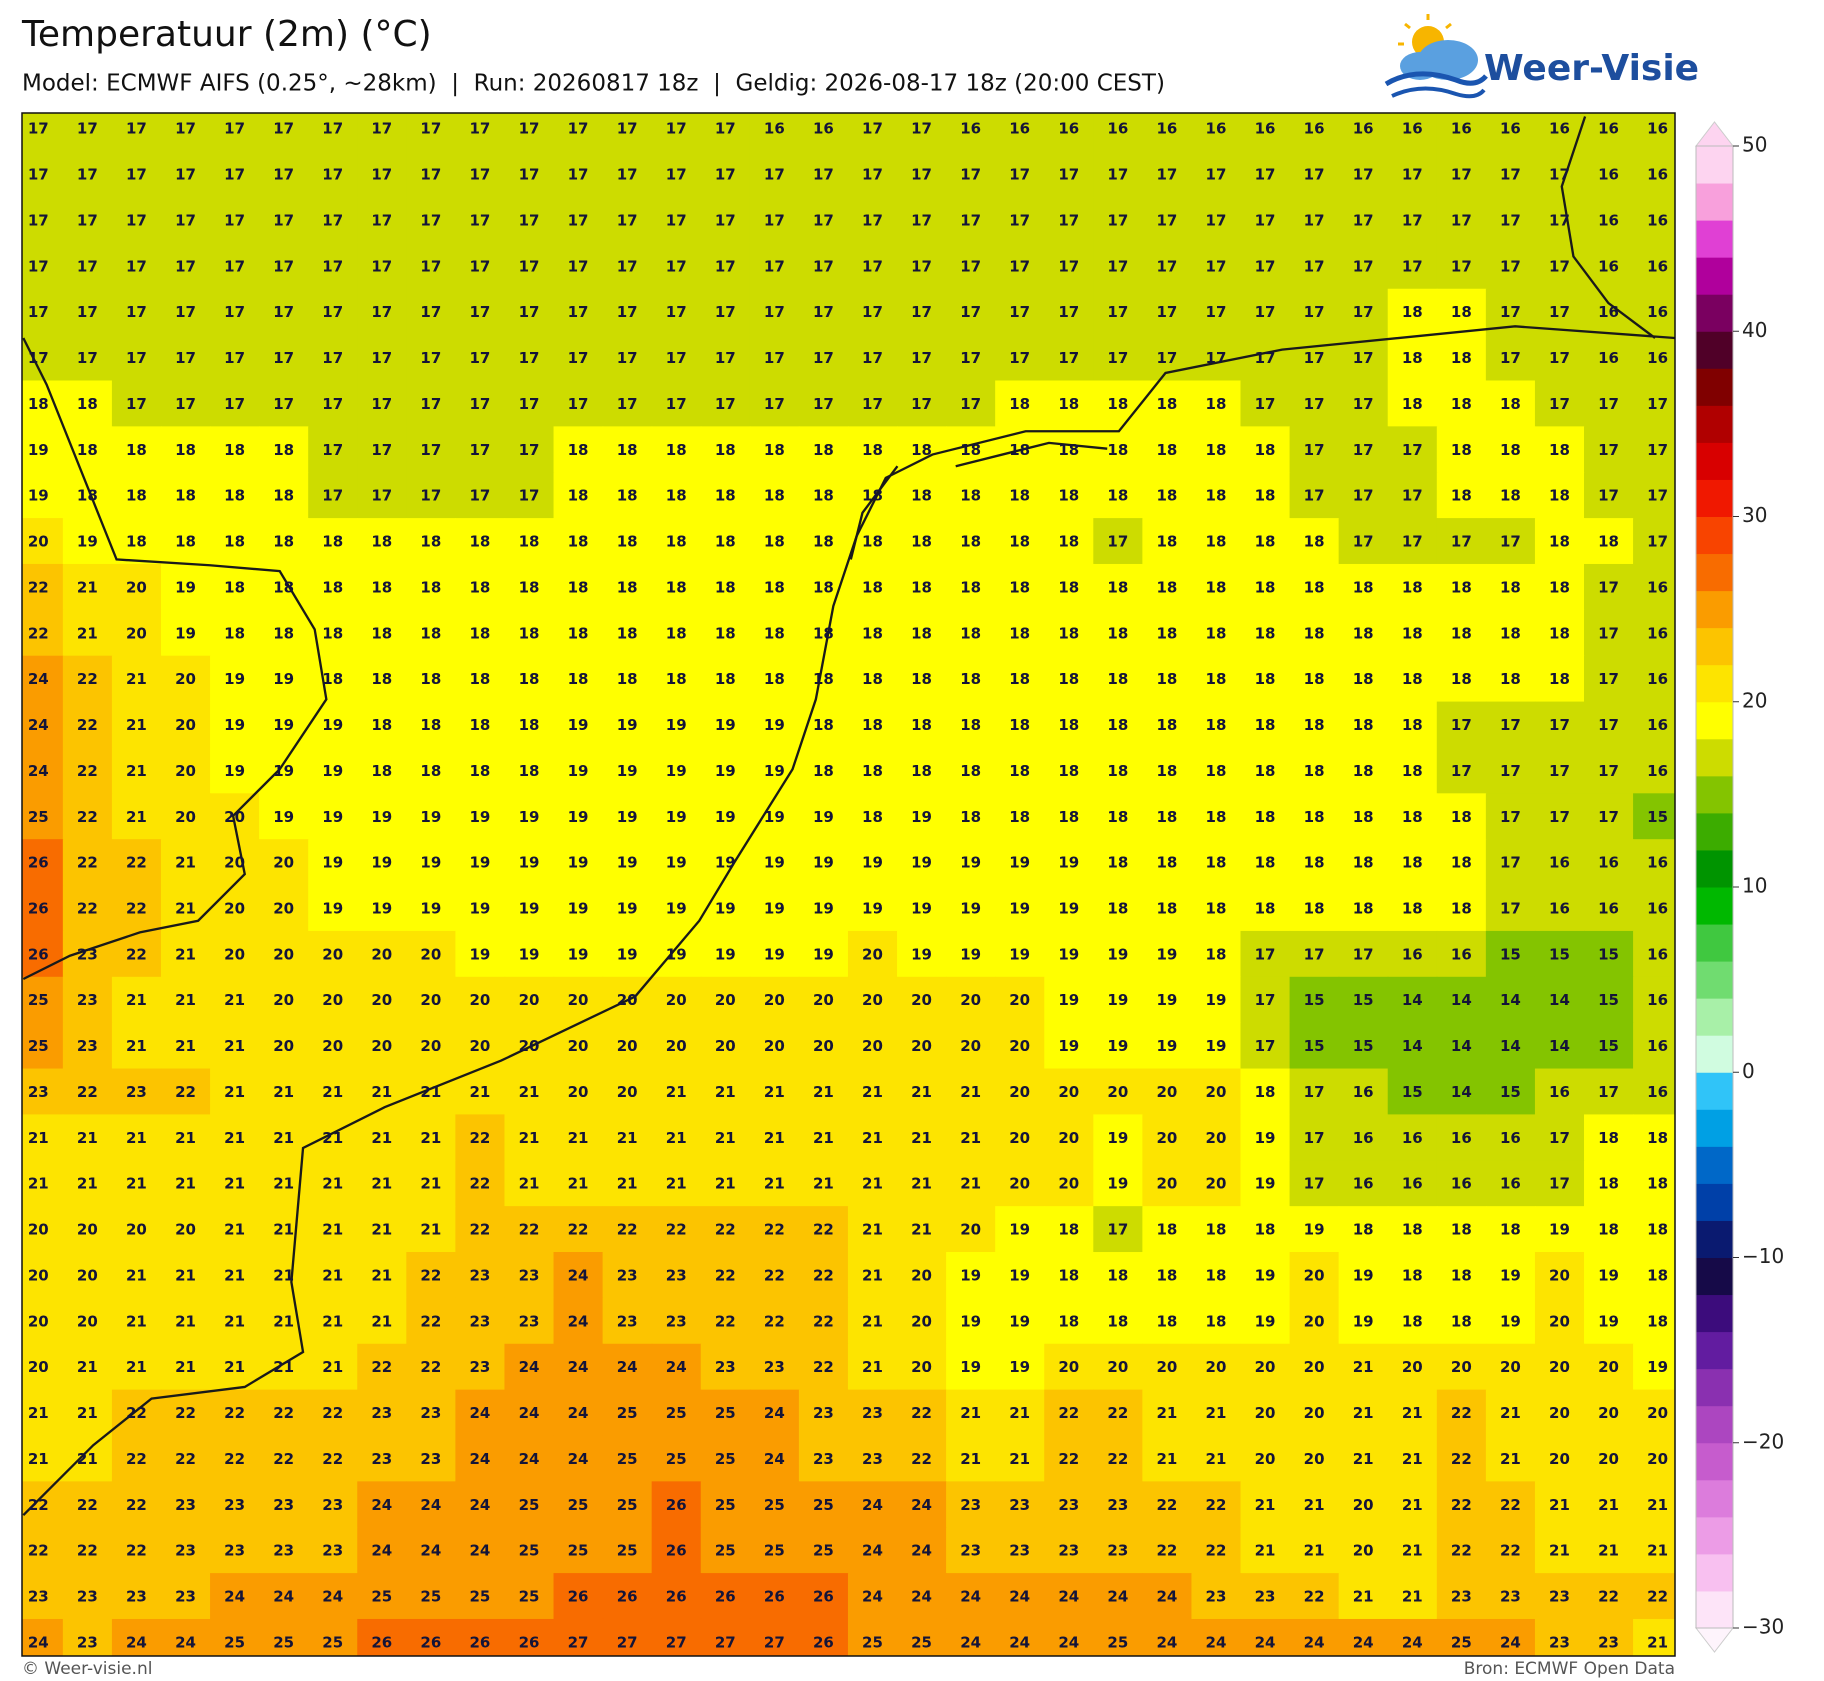 Image resolution: width=1824 pixels, height=1681 pixels. I want to click on colorbar-bin, so click(1714, 1572).